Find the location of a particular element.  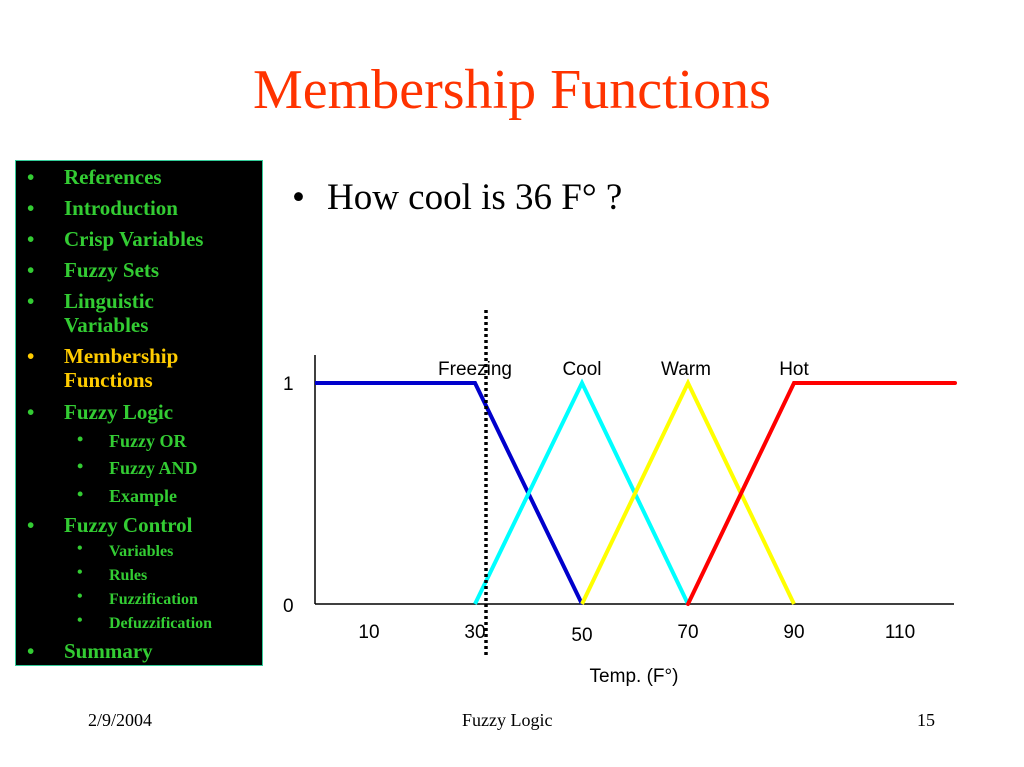

x-axis-label: Temp. (F°) is located at coordinates (634, 676).